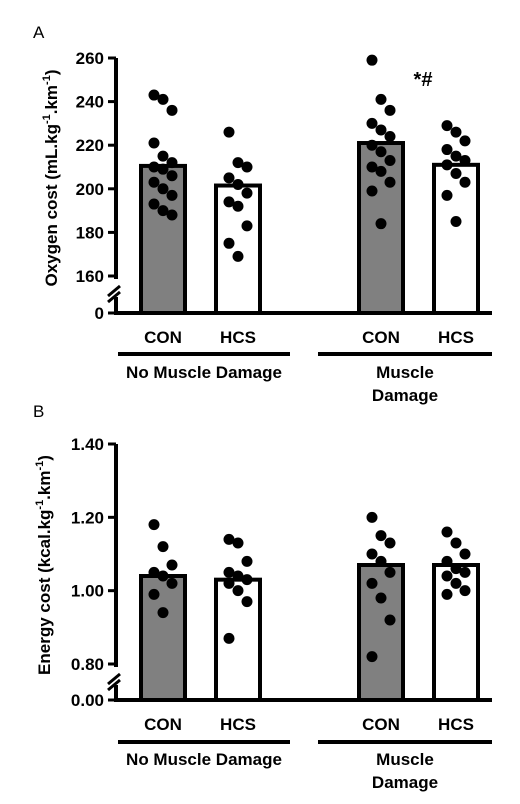  I want to click on y-tick-label: 200, so click(90, 189).